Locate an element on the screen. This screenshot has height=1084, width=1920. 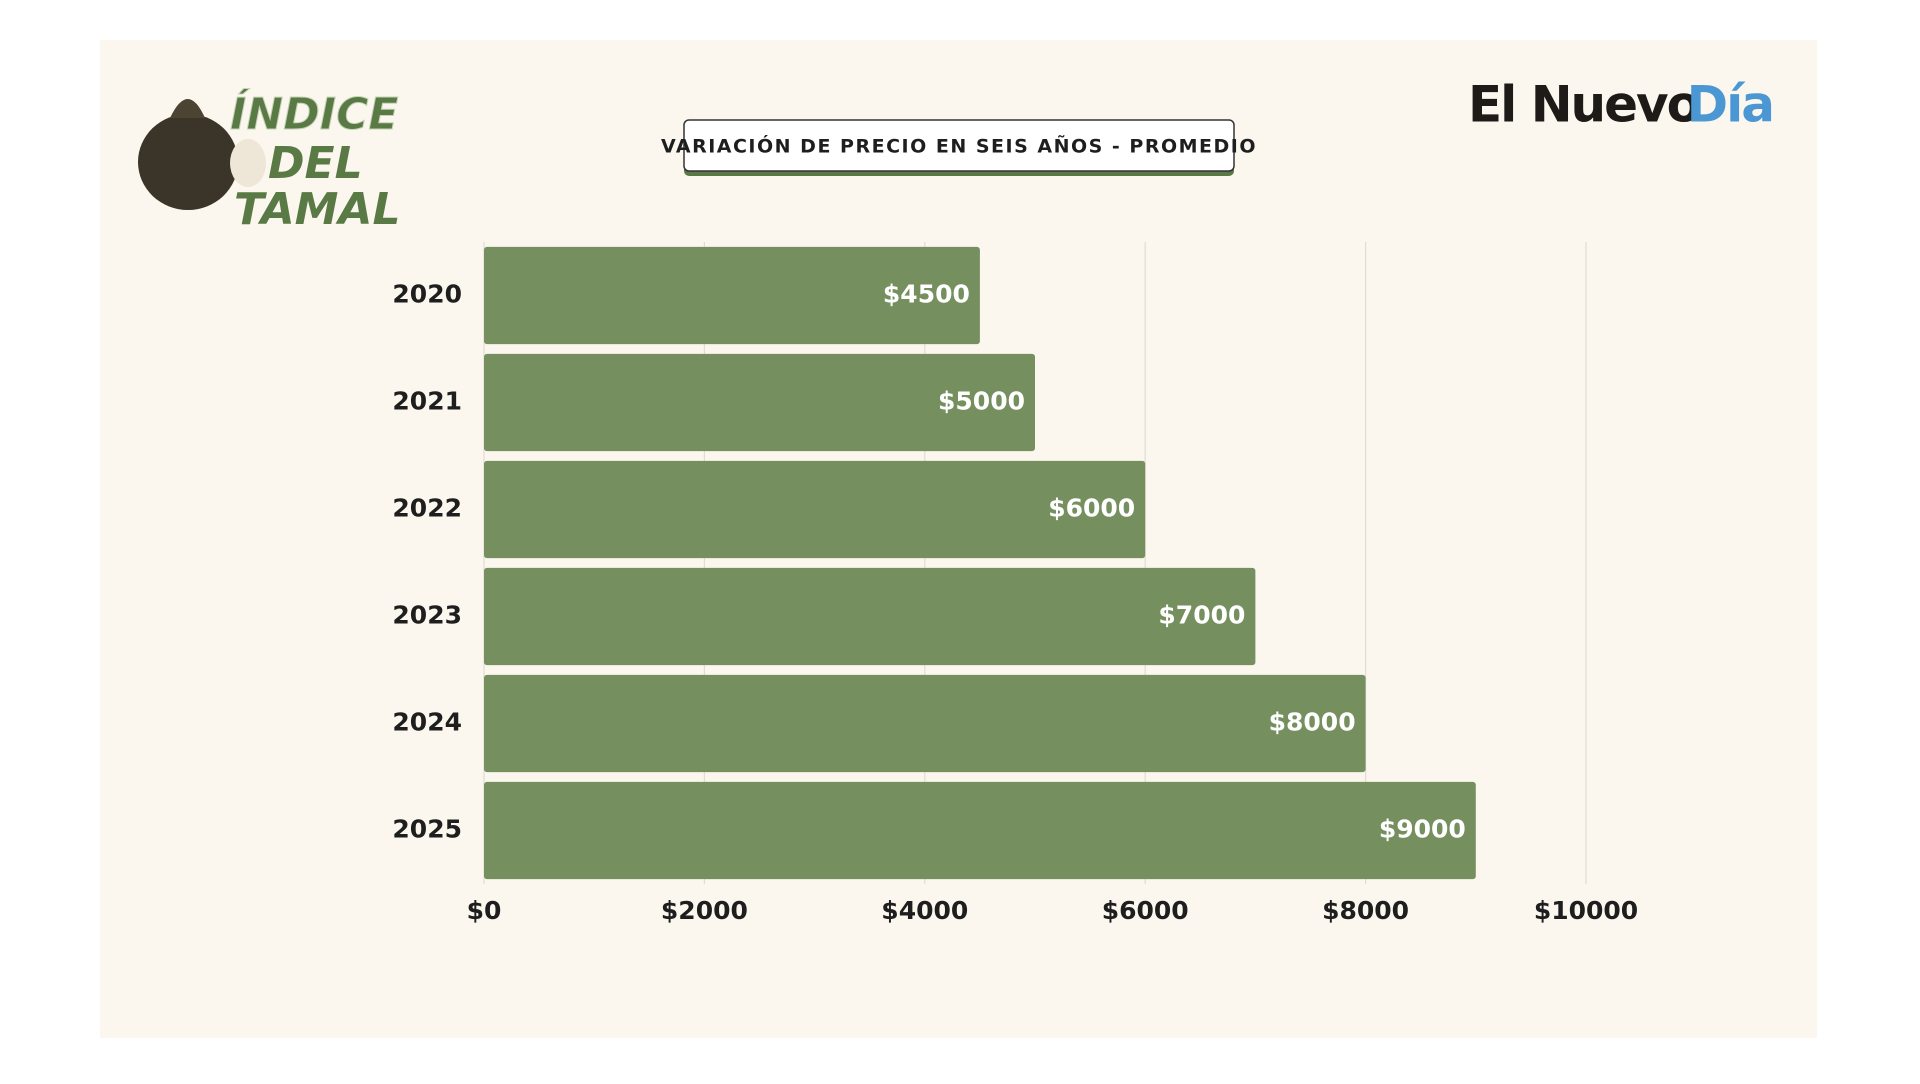
value-label: $6000 is located at coordinates (1091, 508).